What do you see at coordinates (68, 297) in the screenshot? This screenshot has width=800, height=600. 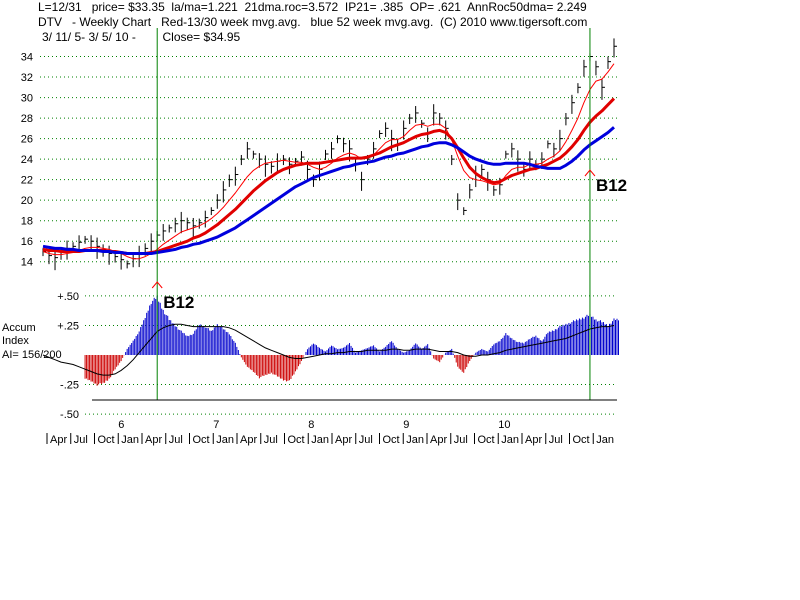 I see `accum-tick-label: +.50` at bounding box center [68, 297].